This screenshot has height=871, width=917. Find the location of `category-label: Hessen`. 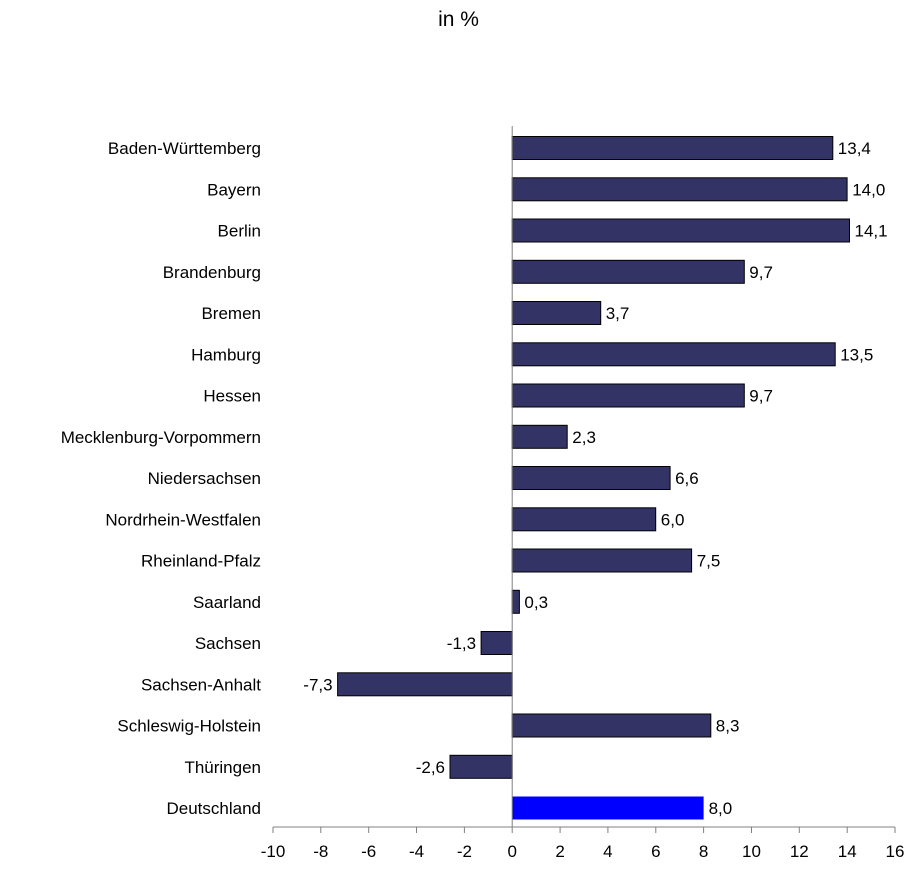

category-label: Hessen is located at coordinates (232, 396).